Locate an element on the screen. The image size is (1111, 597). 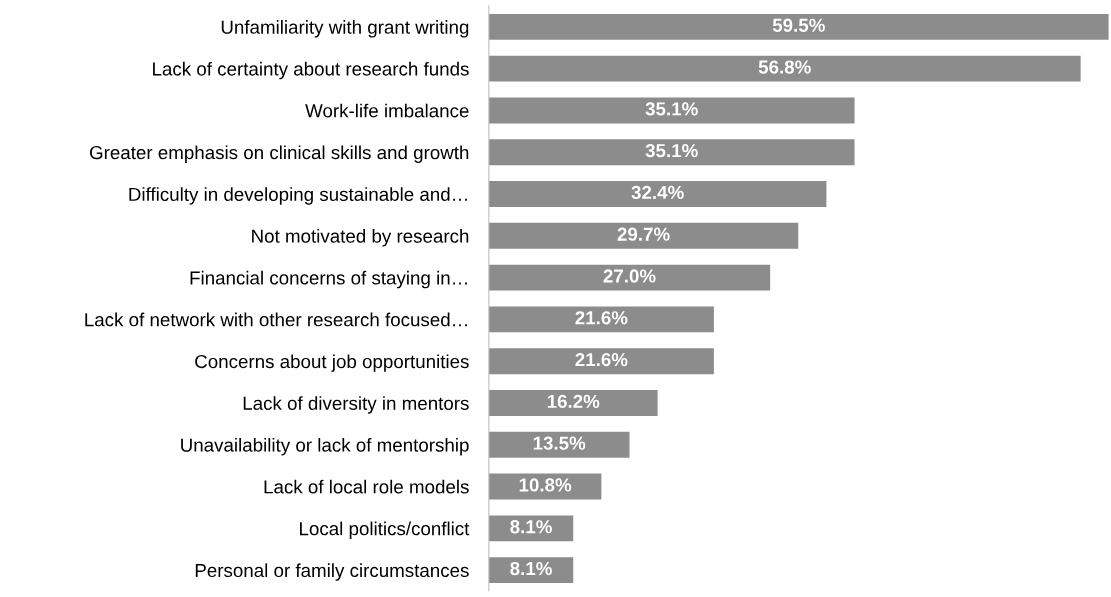
y-tick-label: Unfamiliarity with grant writing is located at coordinates (345, 29).